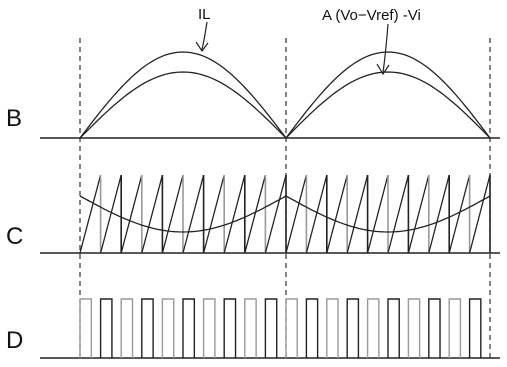  I want to click on pulse-train, so click(280, 328).